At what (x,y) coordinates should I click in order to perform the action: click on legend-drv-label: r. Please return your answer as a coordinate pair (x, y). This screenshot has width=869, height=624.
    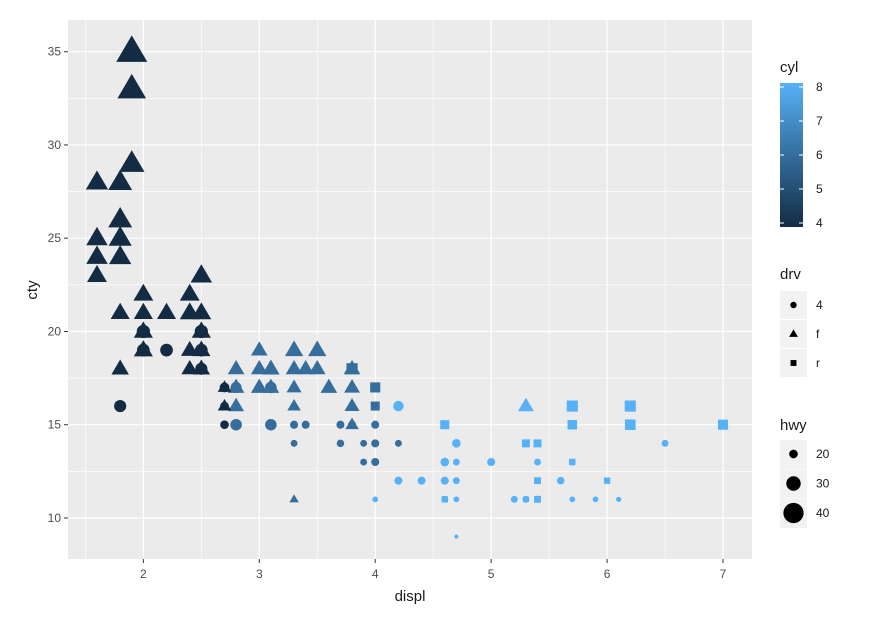
    Looking at the image, I should click on (818, 363).